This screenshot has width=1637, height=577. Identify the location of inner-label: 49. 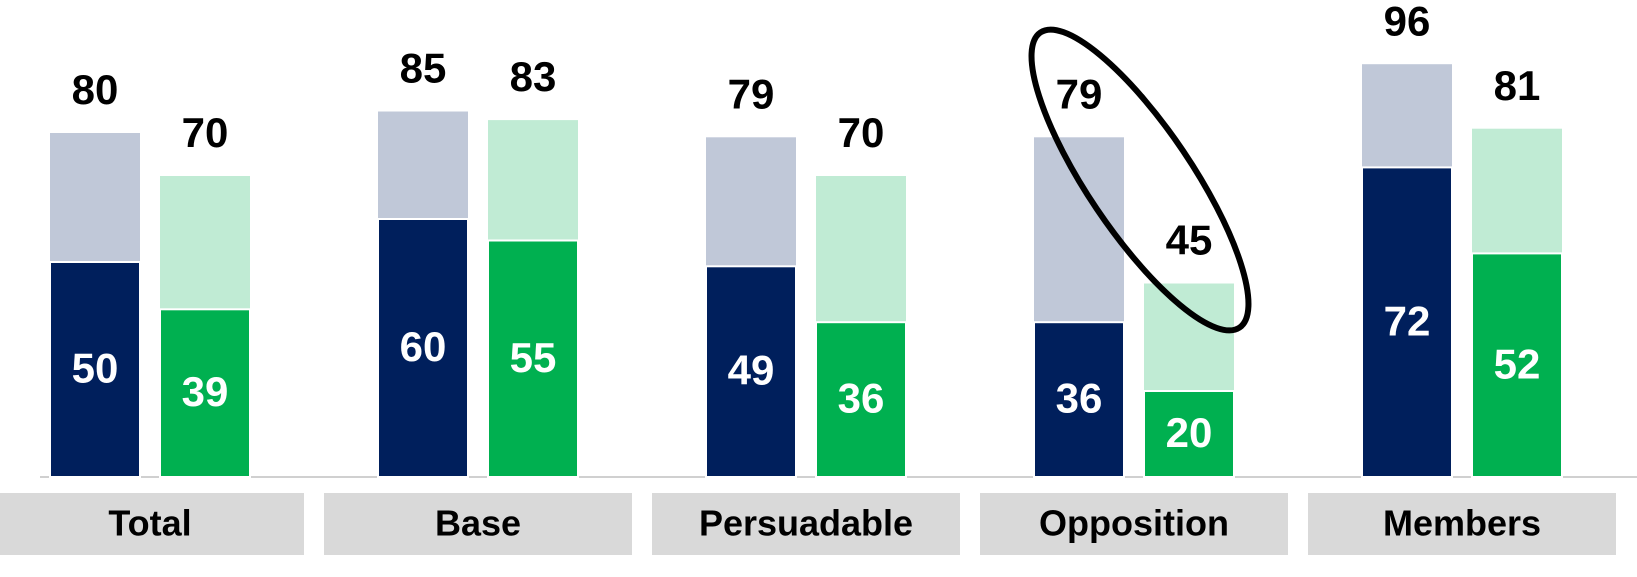
(751, 370).